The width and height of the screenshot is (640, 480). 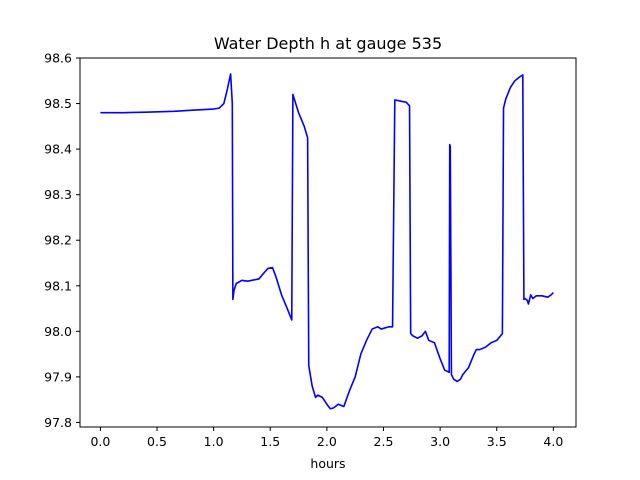 What do you see at coordinates (58, 376) in the screenshot?
I see `y-tick-label: 97.9` at bounding box center [58, 376].